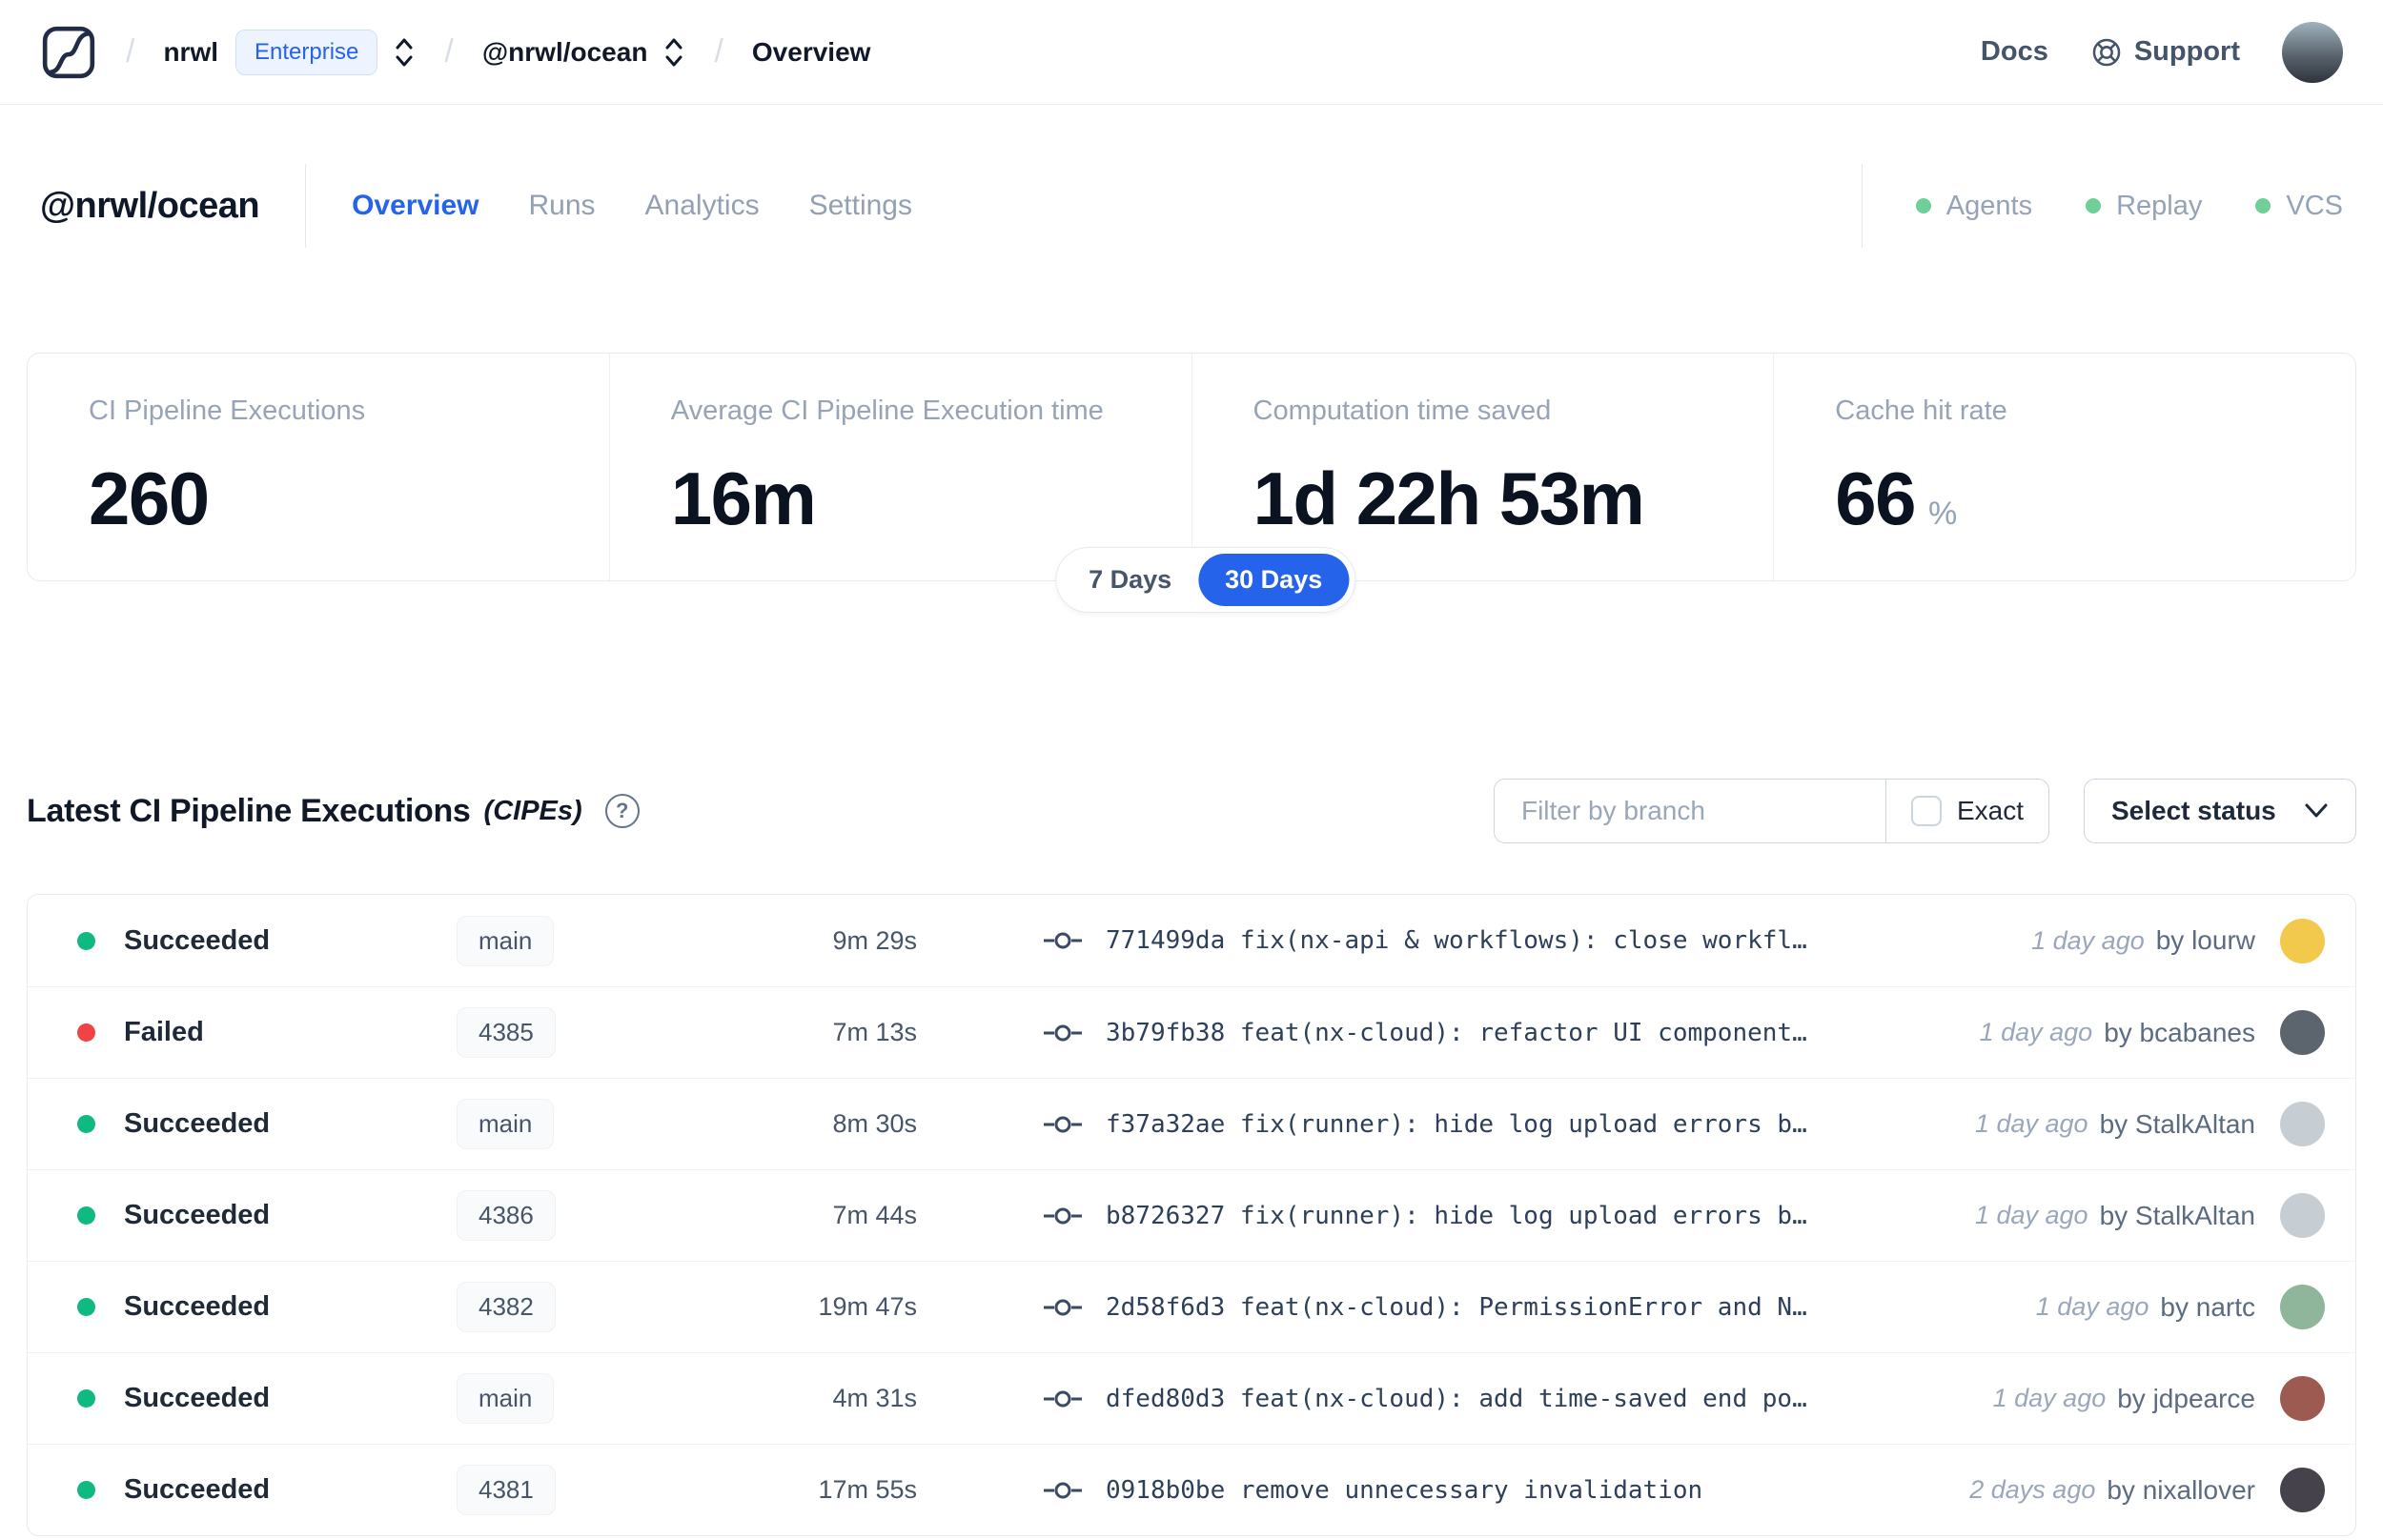 This screenshot has height=1540, width=2383. What do you see at coordinates (875, 1123) in the screenshot?
I see `duration: 8m 30s` at bounding box center [875, 1123].